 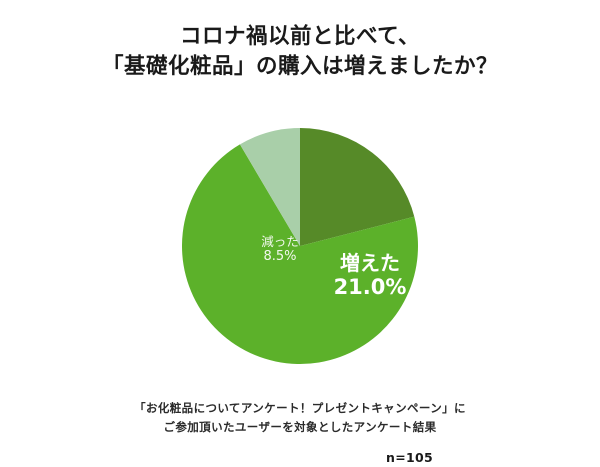 I want to click on footnote-line-2: ご参加頂いたユーザーを対象としたアンケート結果, so click(x=300, y=427).